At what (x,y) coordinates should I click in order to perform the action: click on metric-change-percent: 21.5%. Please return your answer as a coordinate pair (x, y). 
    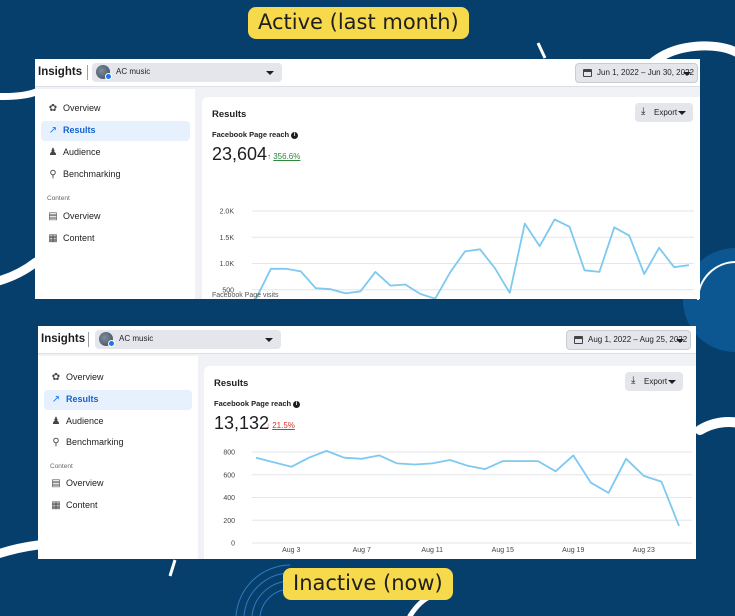
    Looking at the image, I should click on (283, 425).